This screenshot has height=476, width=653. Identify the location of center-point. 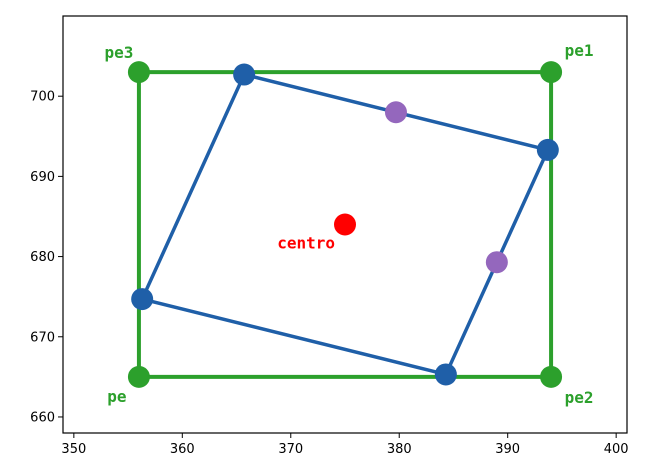
(345, 224).